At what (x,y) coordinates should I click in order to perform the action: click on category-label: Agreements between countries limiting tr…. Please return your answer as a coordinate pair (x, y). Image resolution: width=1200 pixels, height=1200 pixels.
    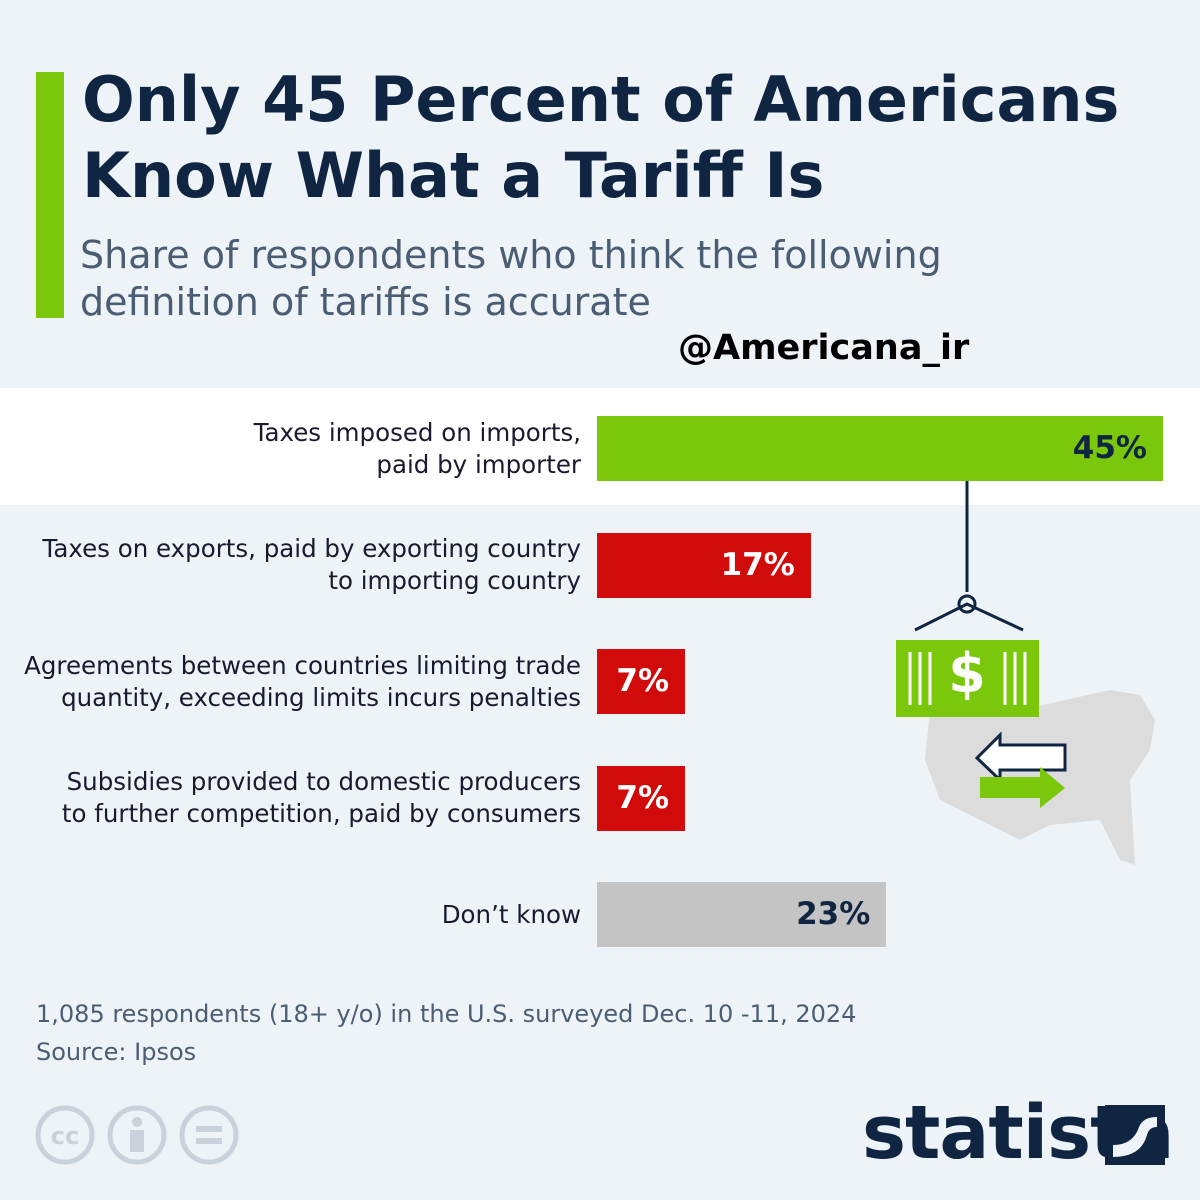
    Looking at the image, I should click on (302, 681).